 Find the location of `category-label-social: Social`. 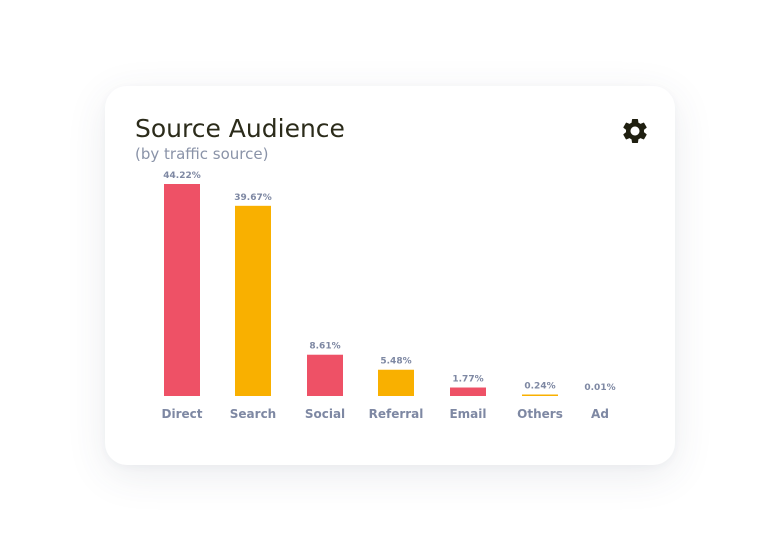

category-label-social: Social is located at coordinates (325, 414).